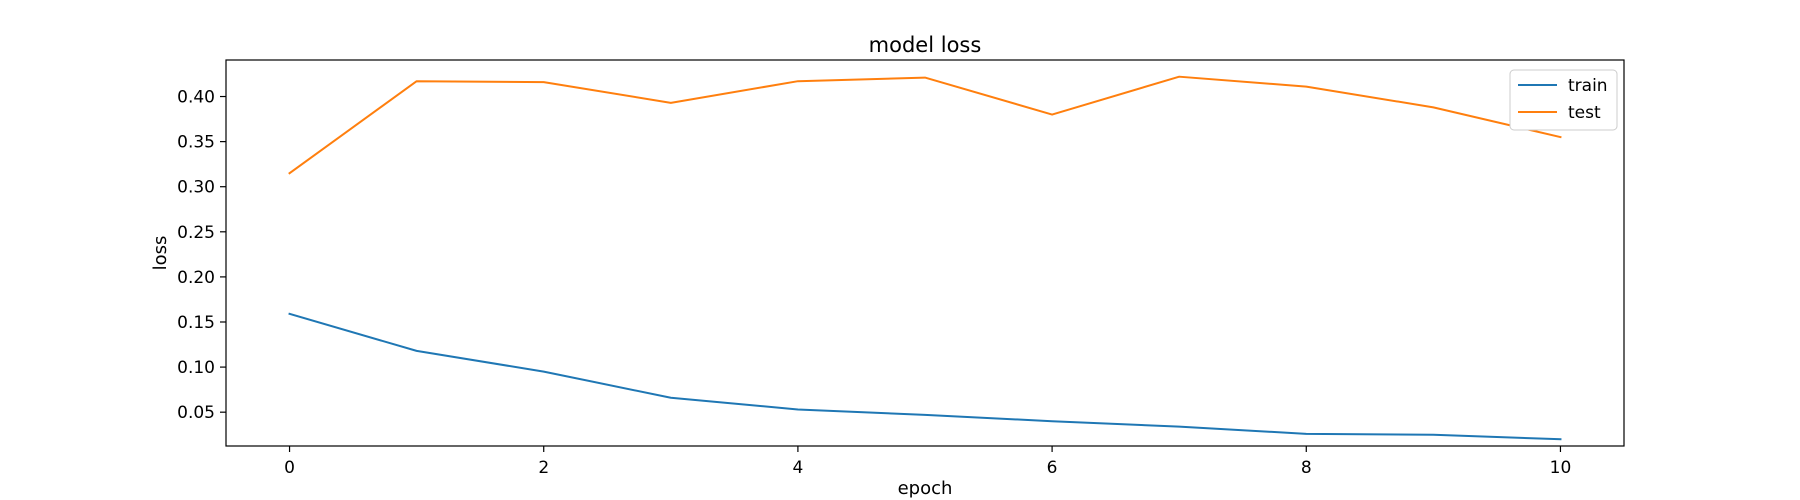 The width and height of the screenshot is (1800, 500). I want to click on x-axis-label: epoch, so click(925, 488).